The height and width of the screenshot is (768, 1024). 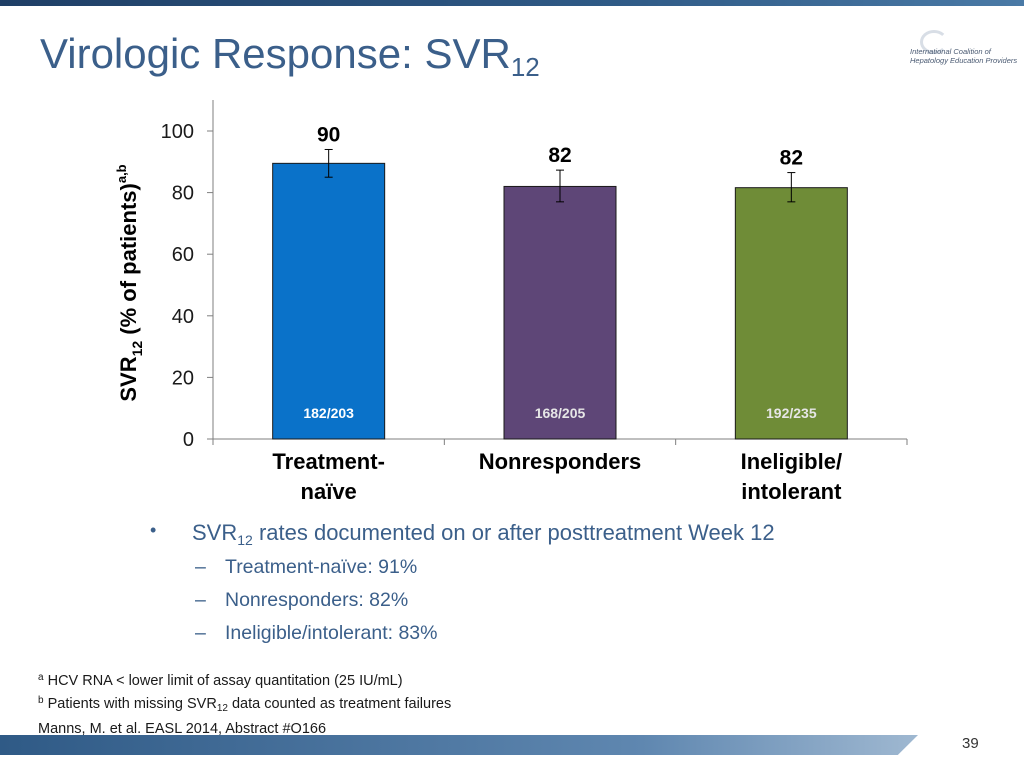 I want to click on y-tick-label: 0, so click(x=188, y=440).